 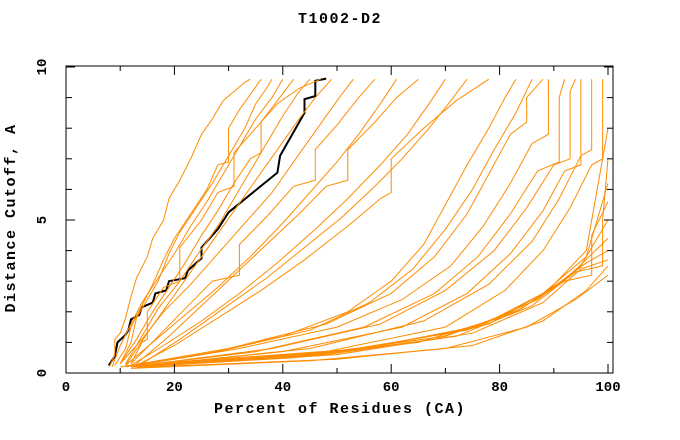 What do you see at coordinates (174, 388) in the screenshot?
I see `x-tick-label: 20` at bounding box center [174, 388].